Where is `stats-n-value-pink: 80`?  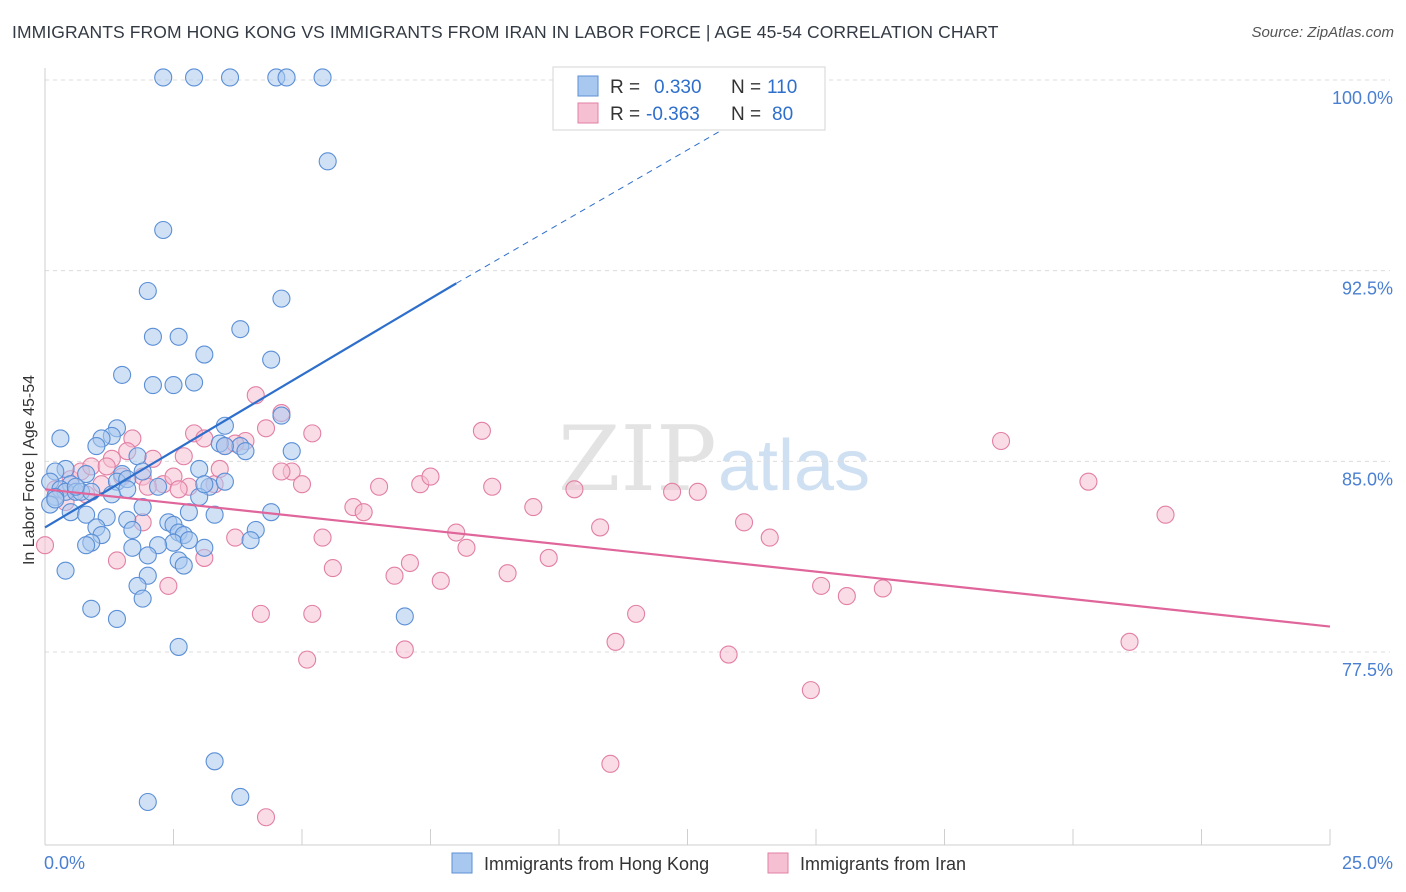 stats-n-value-pink: 80 is located at coordinates (782, 114).